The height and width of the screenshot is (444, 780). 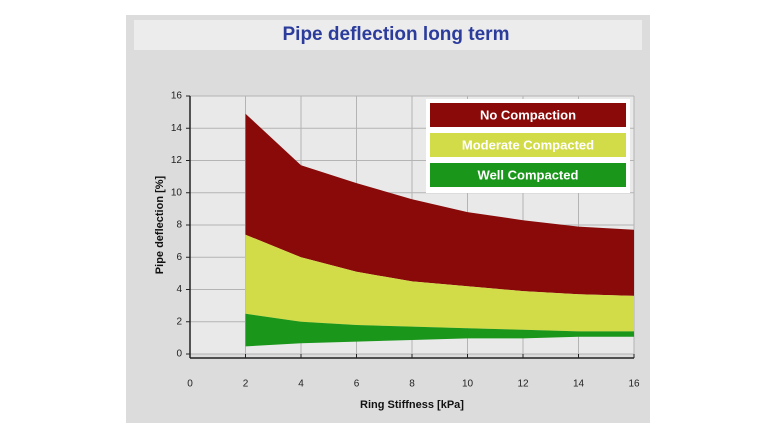 What do you see at coordinates (357, 384) in the screenshot?
I see `x-tick-label: 6` at bounding box center [357, 384].